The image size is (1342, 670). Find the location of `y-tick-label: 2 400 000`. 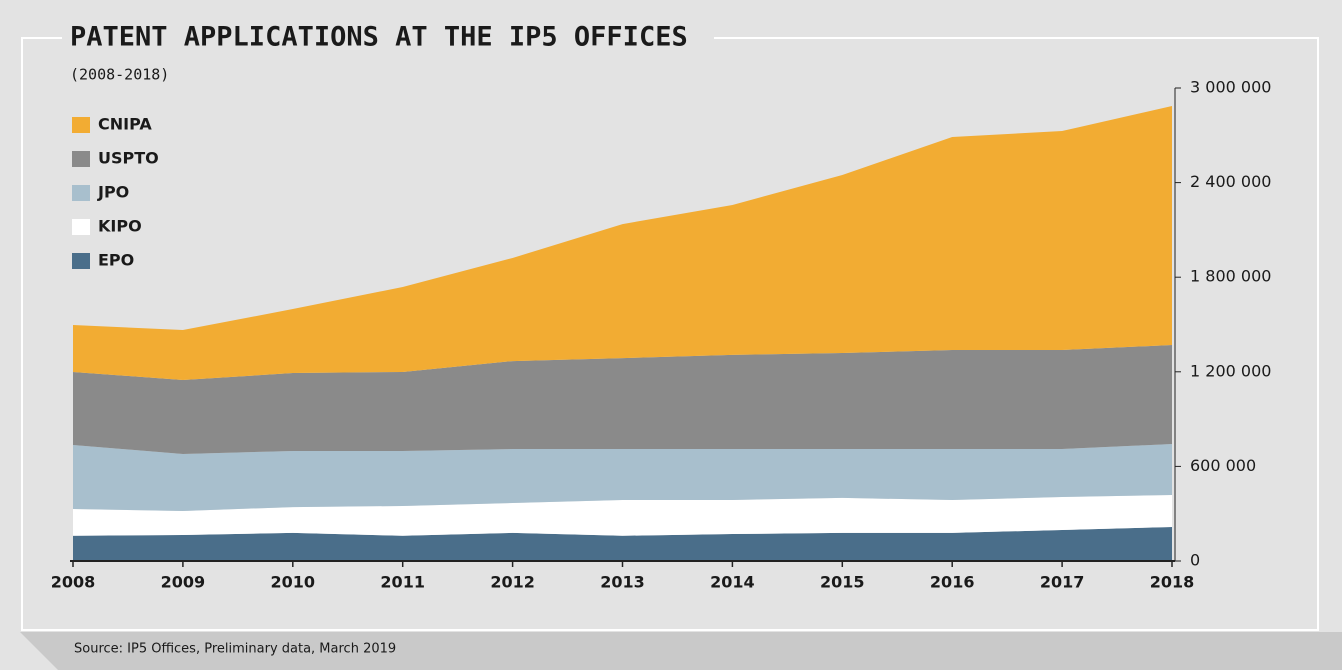

y-tick-label: 2 400 000 is located at coordinates (1230, 181).